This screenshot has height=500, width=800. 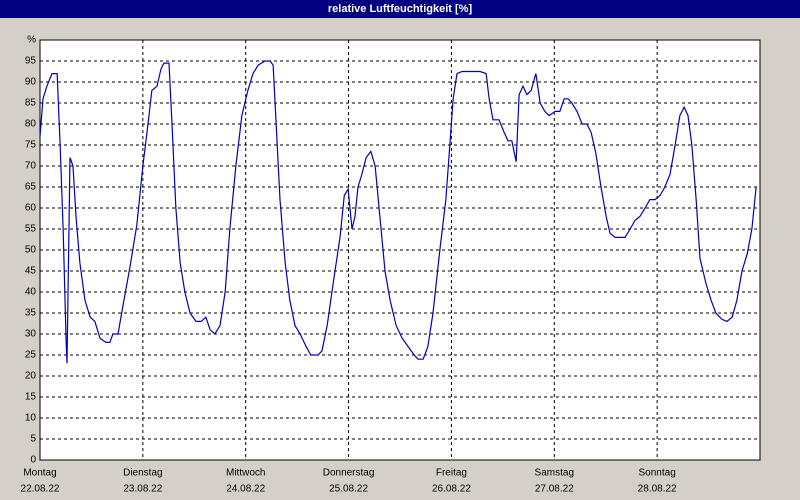 What do you see at coordinates (31, 355) in the screenshot?
I see `y-tick-label: 25` at bounding box center [31, 355].